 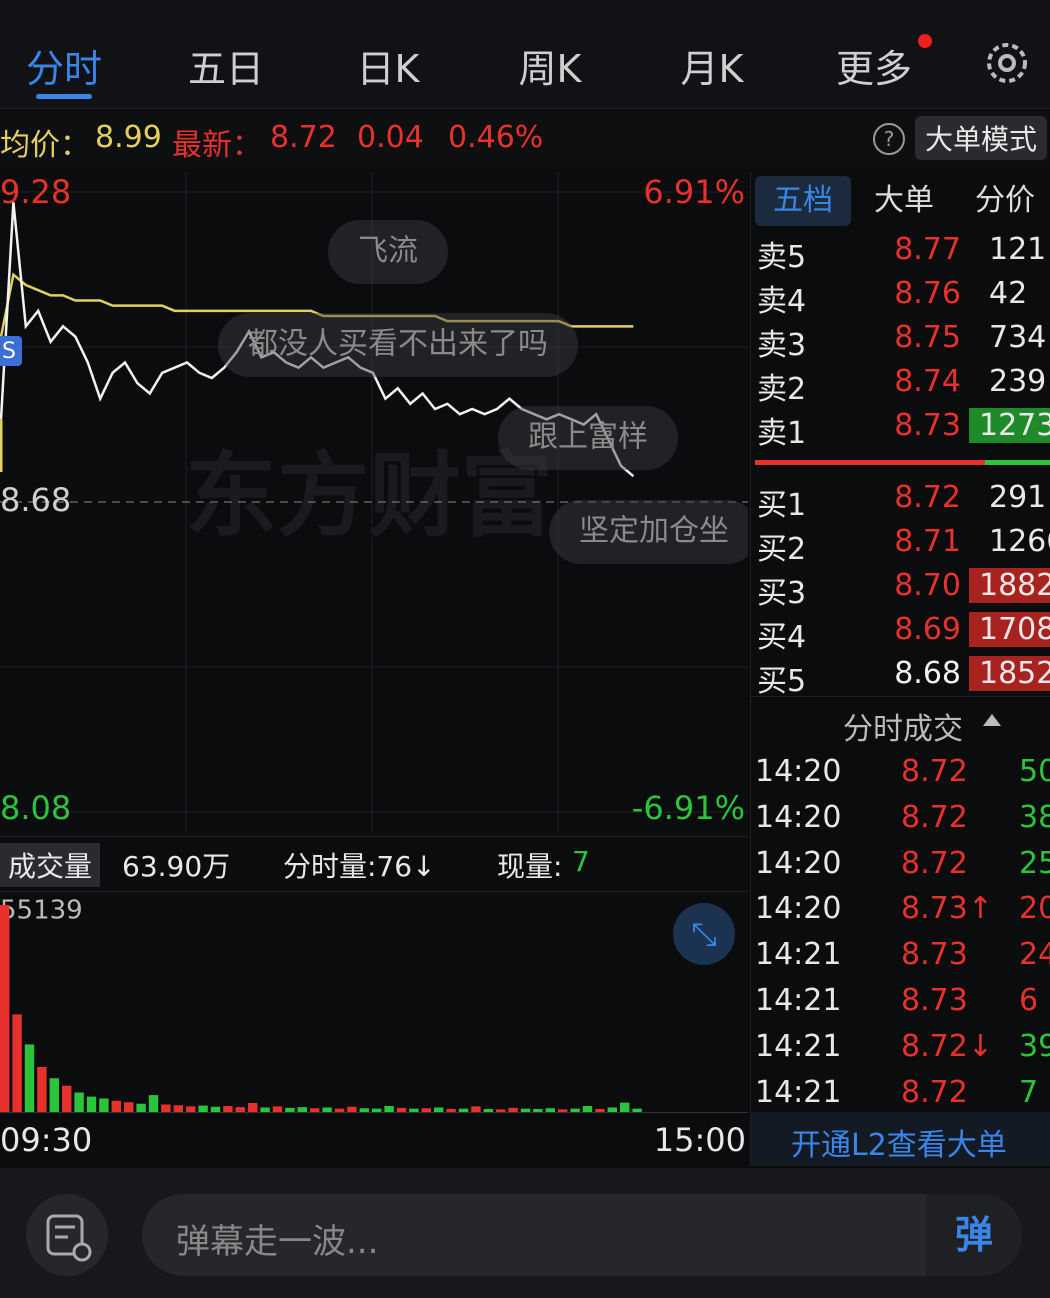 I want to click on tab: 日K, so click(x=388, y=69).